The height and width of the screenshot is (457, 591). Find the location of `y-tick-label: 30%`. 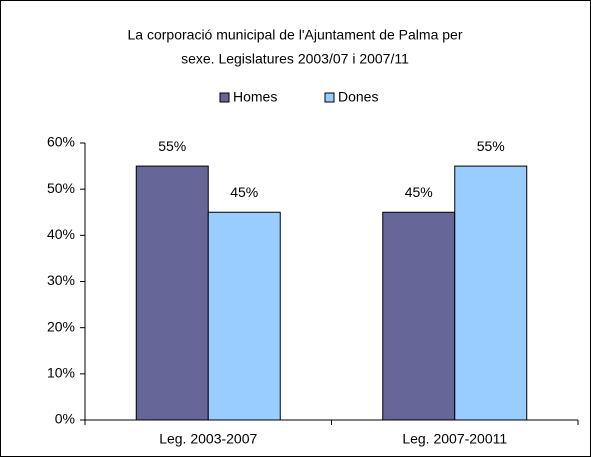

y-tick-label: 30% is located at coordinates (61, 280).